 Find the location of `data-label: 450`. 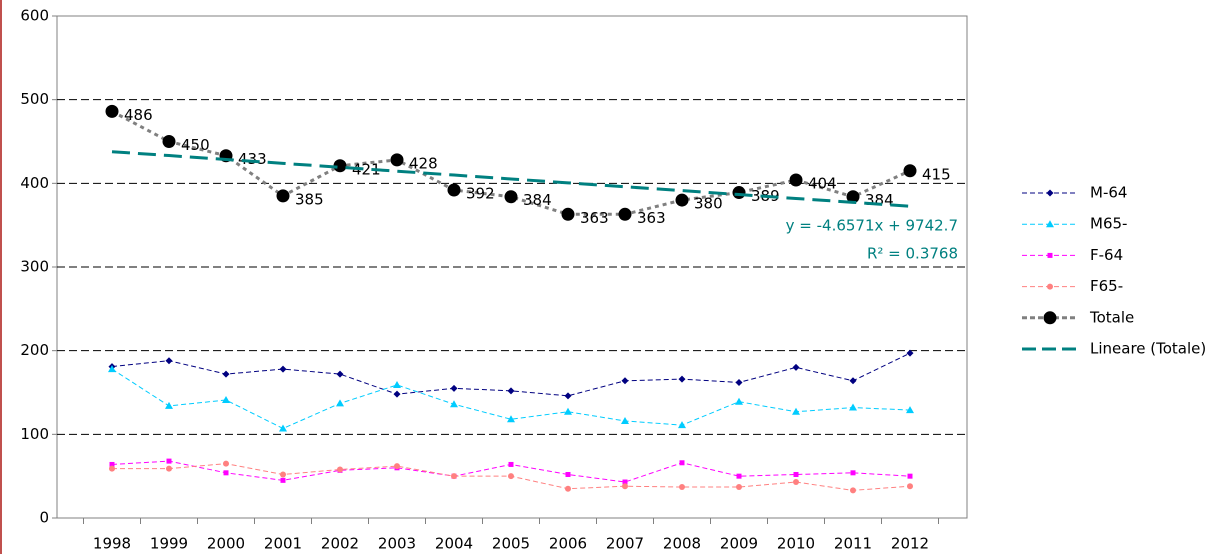

data-label: 450 is located at coordinates (195, 145).